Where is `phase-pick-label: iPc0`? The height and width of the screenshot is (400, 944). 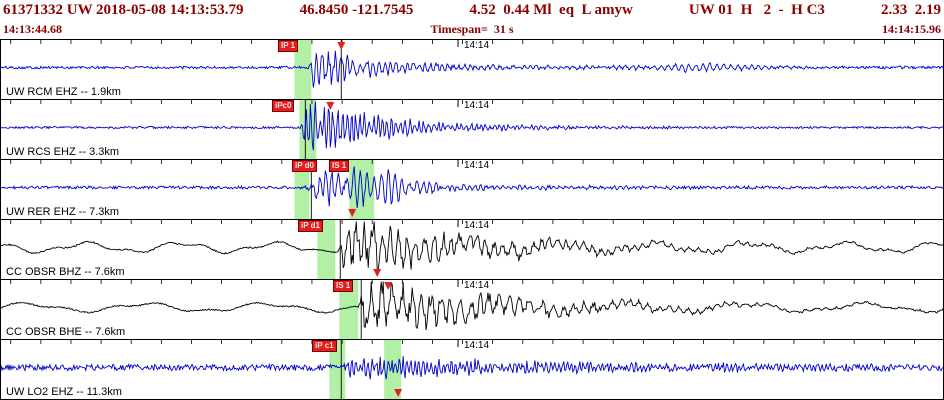 phase-pick-label: iPc0 is located at coordinates (283, 106).